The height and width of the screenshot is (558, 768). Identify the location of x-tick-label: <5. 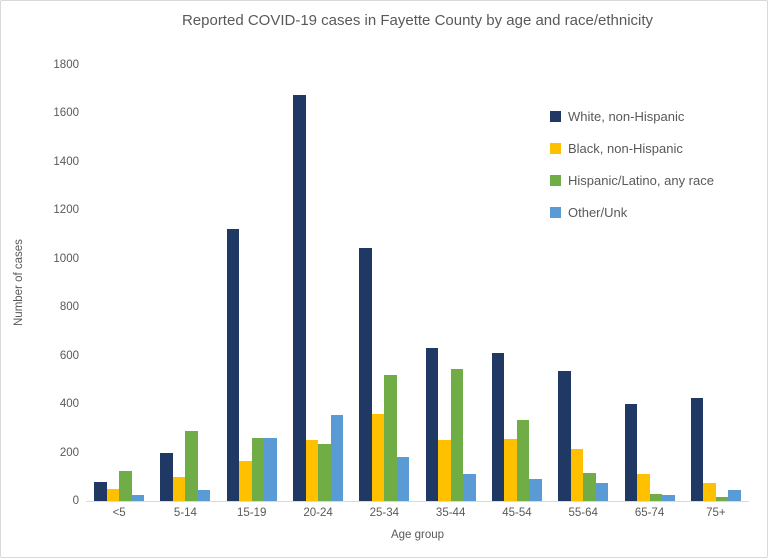
(119, 513).